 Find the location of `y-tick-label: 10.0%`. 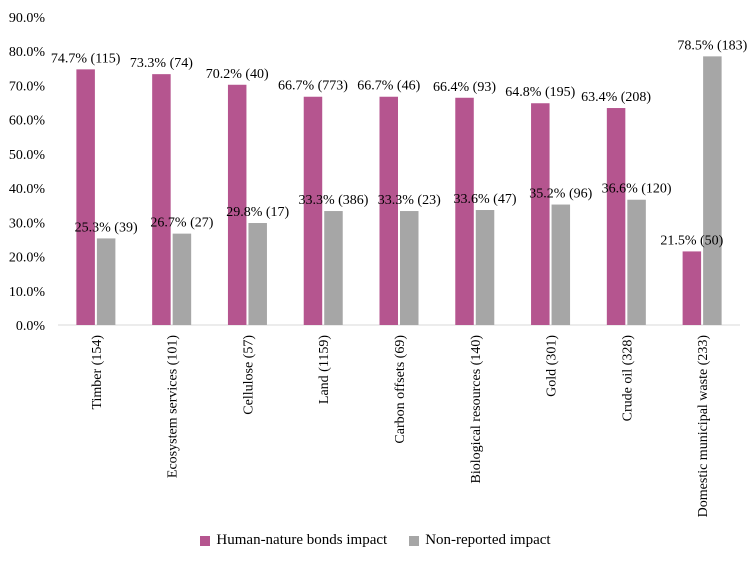

y-tick-label: 10.0% is located at coordinates (27, 292).